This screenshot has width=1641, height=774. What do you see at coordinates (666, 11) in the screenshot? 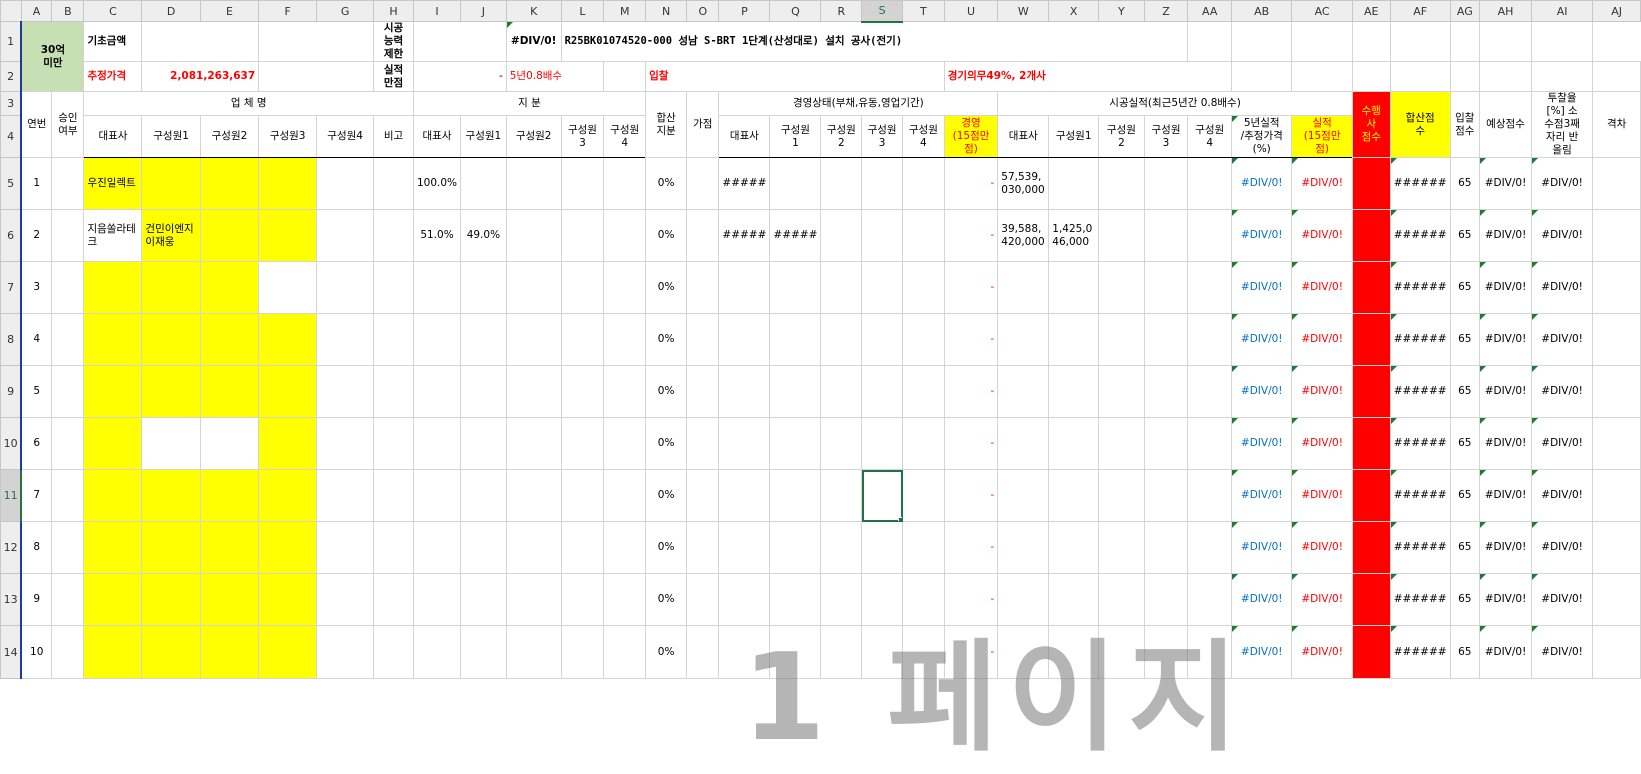
I see `column-header-n: N` at bounding box center [666, 11].